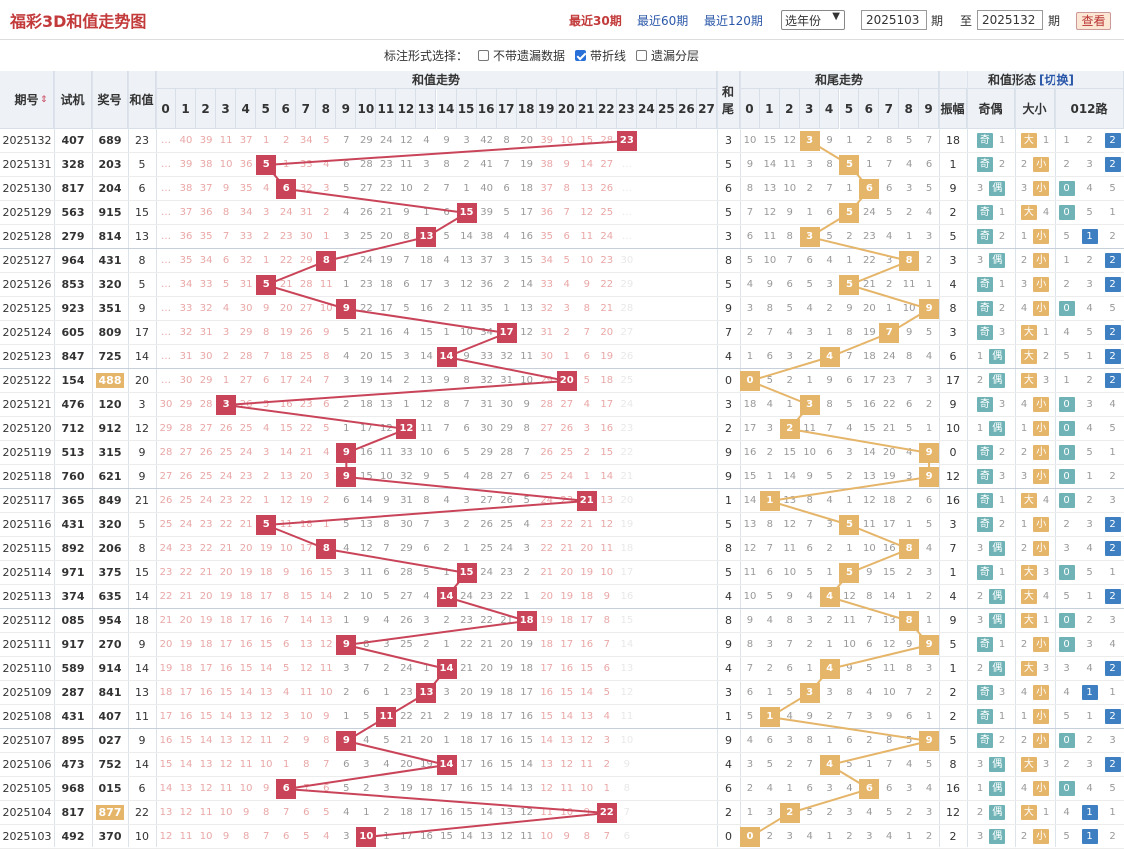 The height and width of the screenshot is (849, 1124). I want to click on prize-cell: 431, so click(110, 261).